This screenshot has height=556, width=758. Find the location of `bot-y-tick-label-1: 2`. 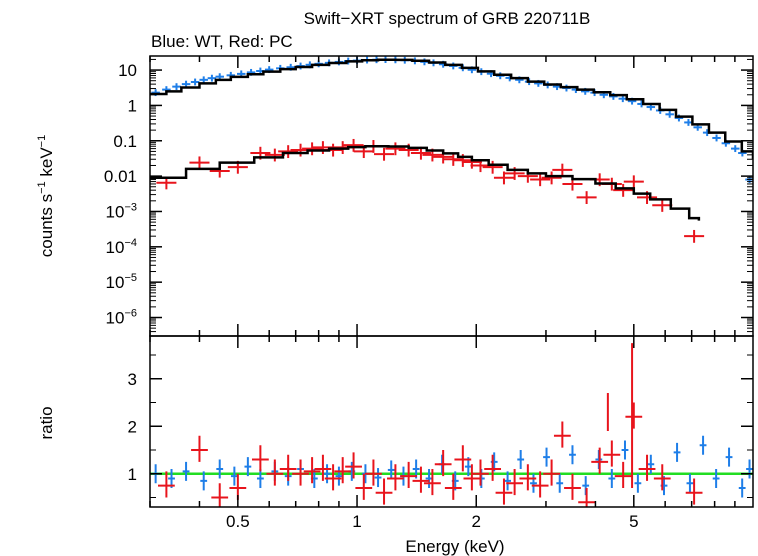

bot-y-tick-label-1: 2 is located at coordinates (132, 426).